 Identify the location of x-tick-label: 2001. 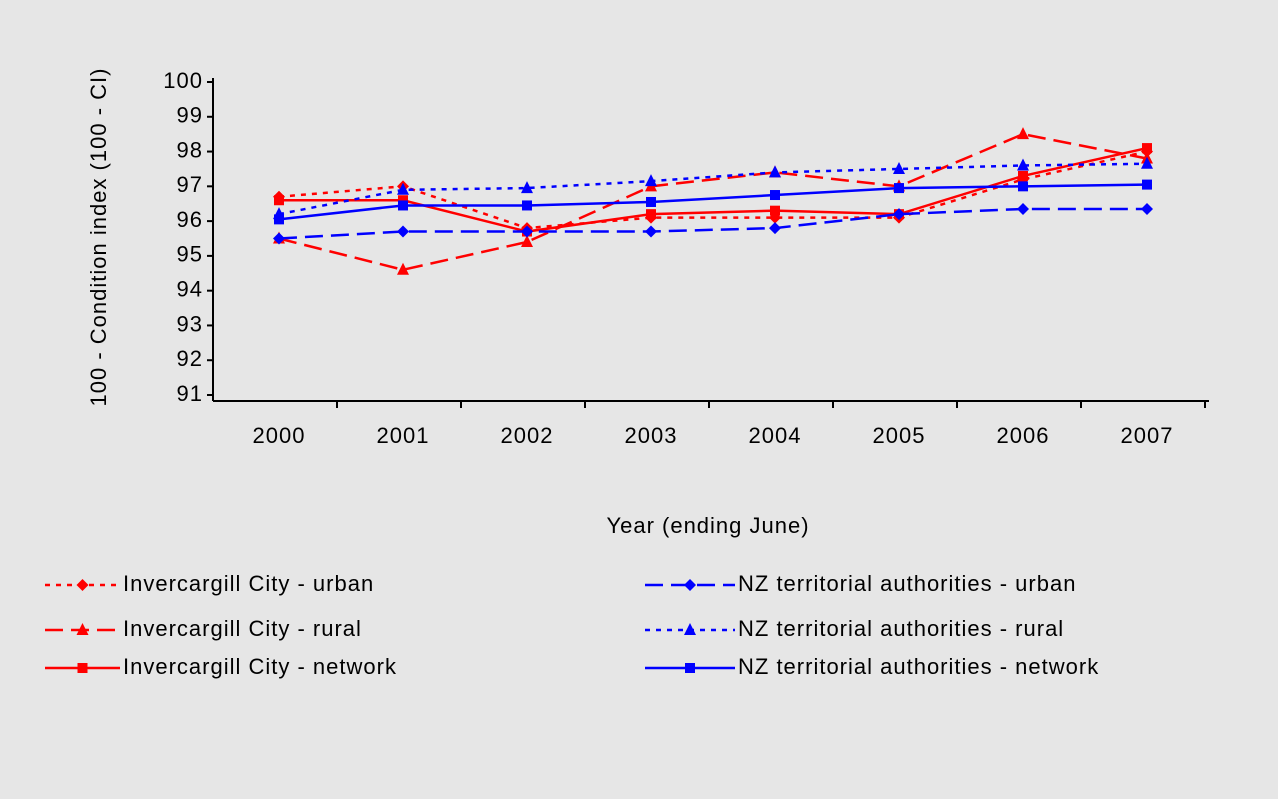
(403, 435).